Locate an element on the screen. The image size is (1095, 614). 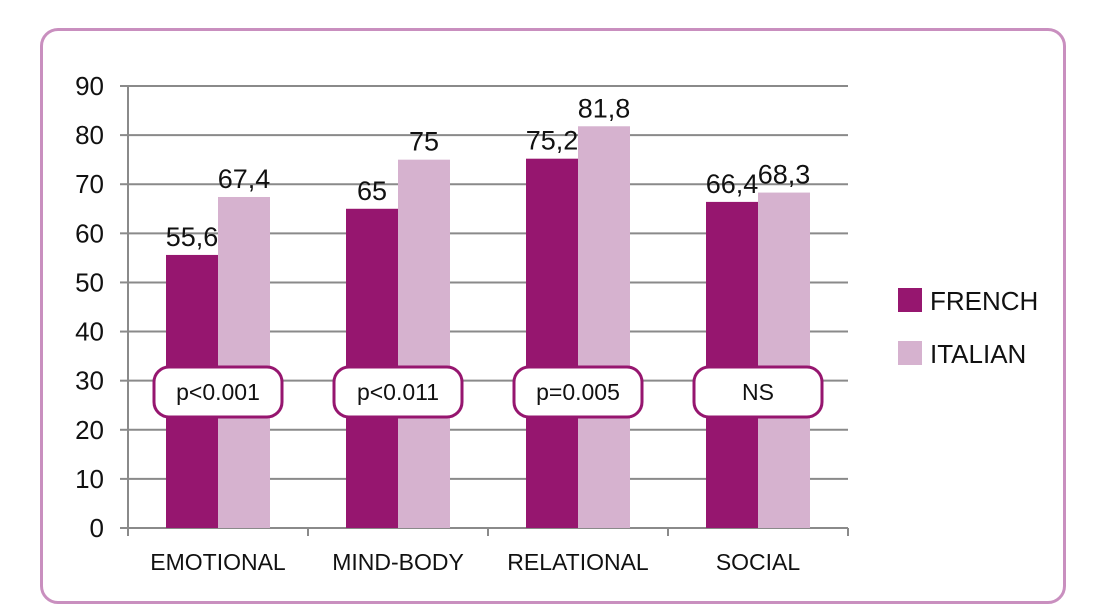
p-value-label: p<0.001 is located at coordinates (218, 392).